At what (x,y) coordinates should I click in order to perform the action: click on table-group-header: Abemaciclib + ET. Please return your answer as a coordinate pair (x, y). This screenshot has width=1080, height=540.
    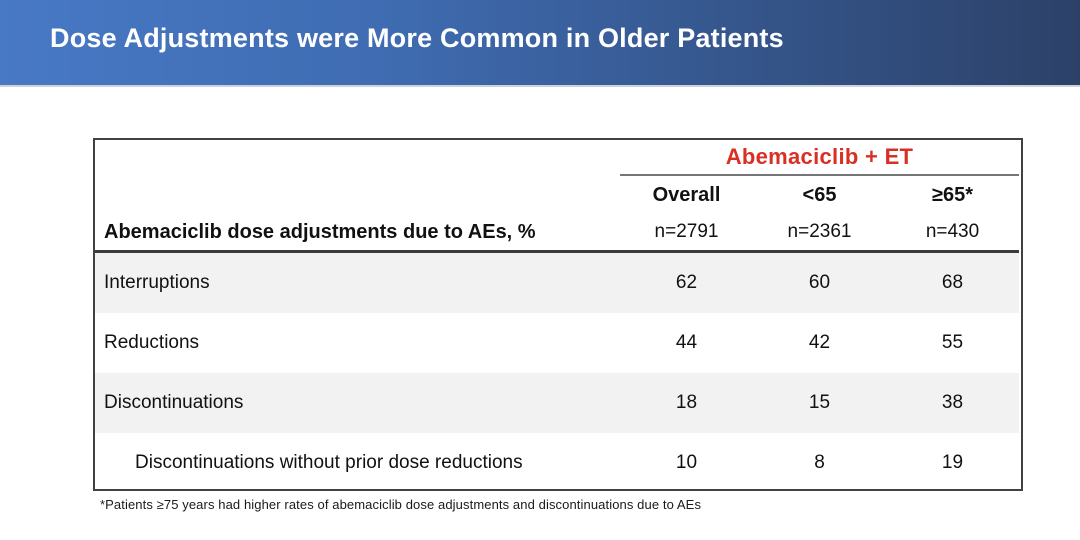
    Looking at the image, I should click on (819, 158).